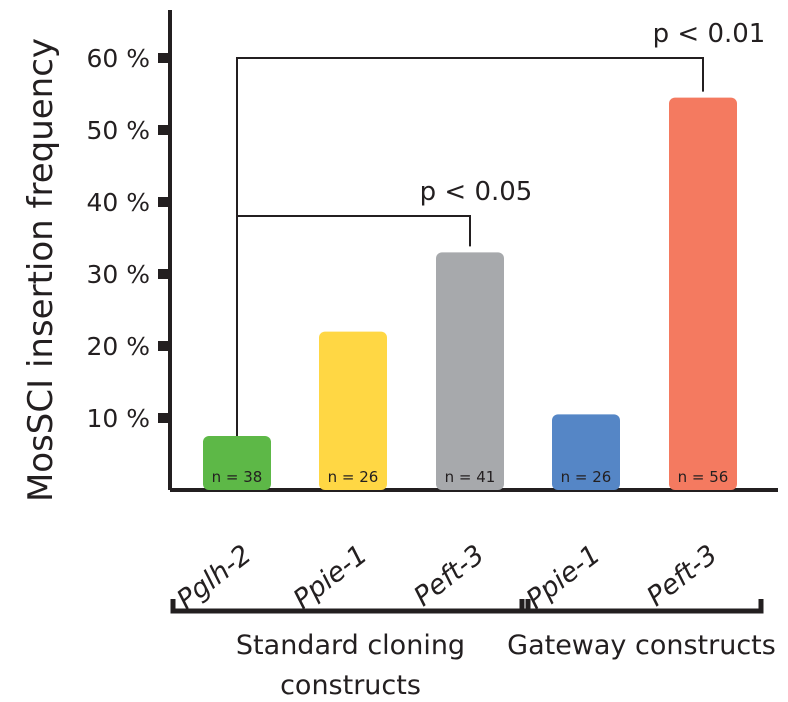 The width and height of the screenshot is (788, 702). I want to click on bar-n-label: n = 56, so click(703, 477).